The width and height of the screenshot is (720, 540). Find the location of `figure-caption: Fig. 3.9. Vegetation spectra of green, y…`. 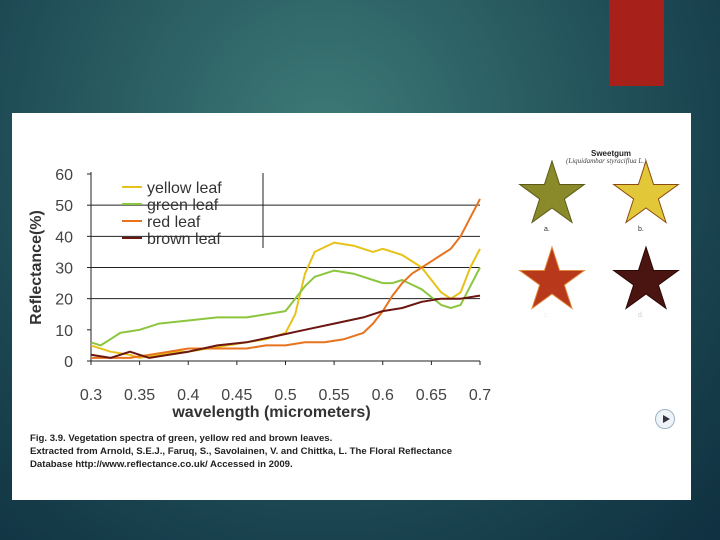

figure-caption: Fig. 3.9. Vegetation spectra of green, y… is located at coordinates (290, 451).